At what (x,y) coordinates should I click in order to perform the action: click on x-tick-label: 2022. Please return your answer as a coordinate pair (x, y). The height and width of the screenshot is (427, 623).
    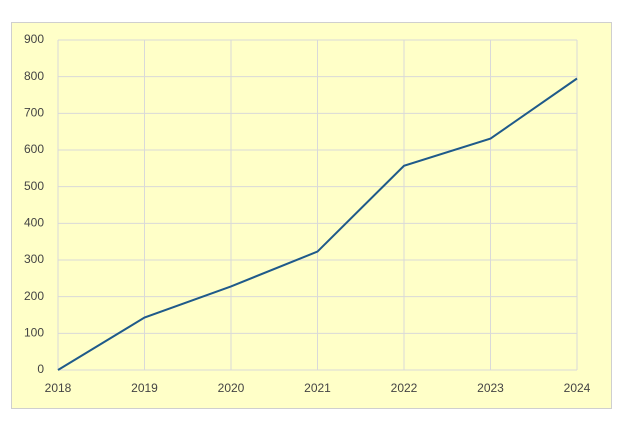
    Looking at the image, I should click on (404, 388).